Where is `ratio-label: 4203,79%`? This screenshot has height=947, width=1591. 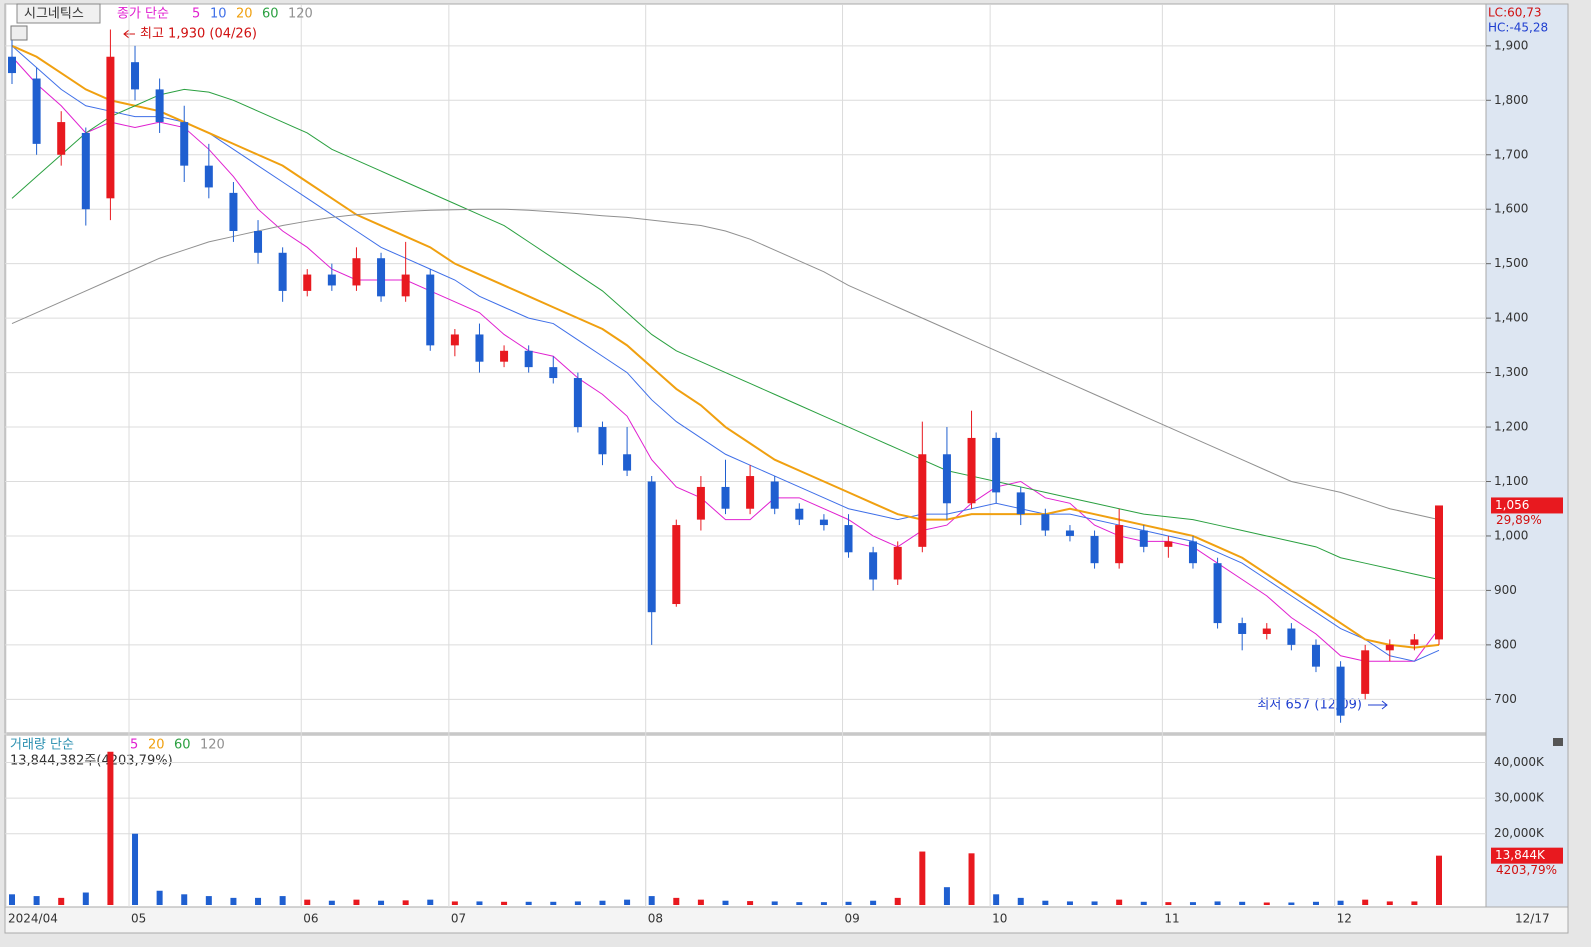
ratio-label: 4203,79% is located at coordinates (1526, 870).